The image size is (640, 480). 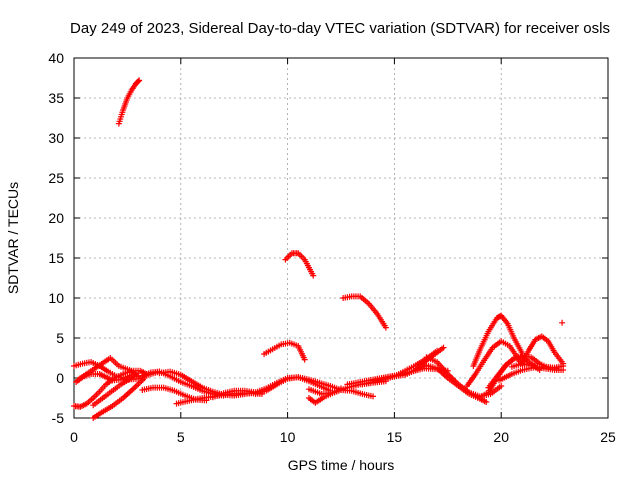 What do you see at coordinates (74, 437) in the screenshot?
I see `x-tick-label: 0` at bounding box center [74, 437].